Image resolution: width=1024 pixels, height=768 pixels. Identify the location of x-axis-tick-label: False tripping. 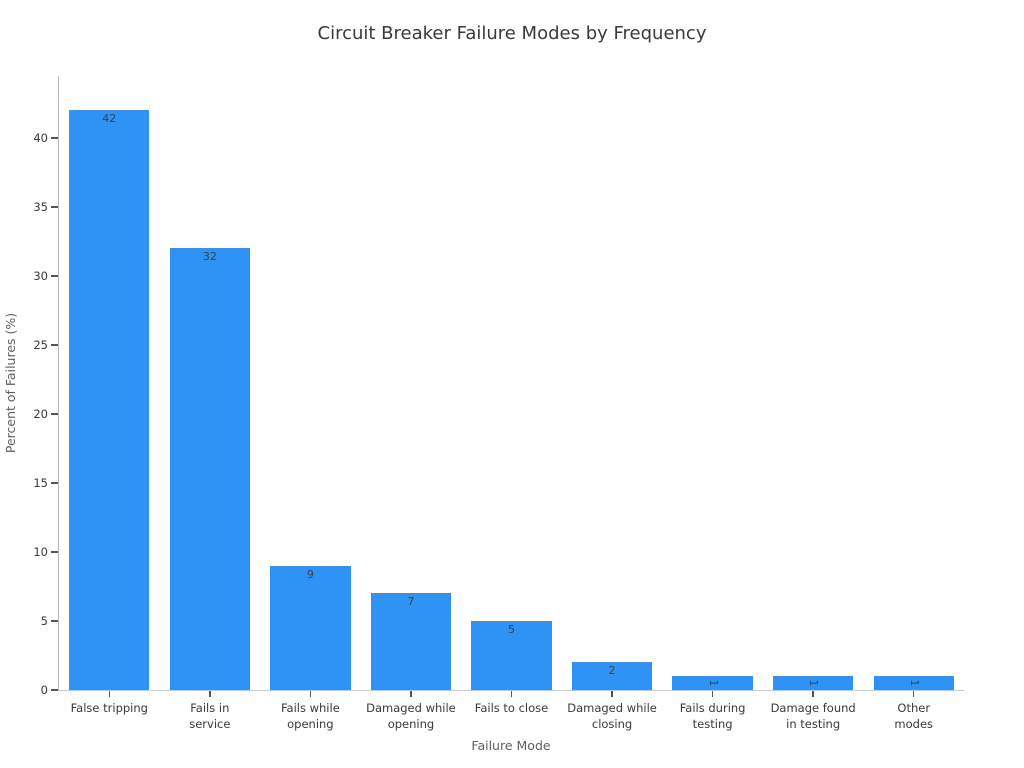
(109, 708).